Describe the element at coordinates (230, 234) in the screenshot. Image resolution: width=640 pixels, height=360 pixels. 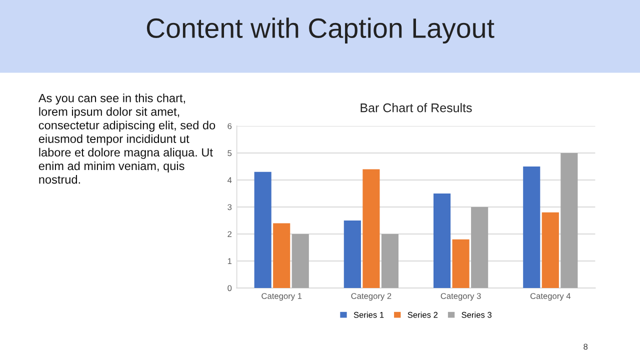
I see `y-tick-label: 2` at that location.